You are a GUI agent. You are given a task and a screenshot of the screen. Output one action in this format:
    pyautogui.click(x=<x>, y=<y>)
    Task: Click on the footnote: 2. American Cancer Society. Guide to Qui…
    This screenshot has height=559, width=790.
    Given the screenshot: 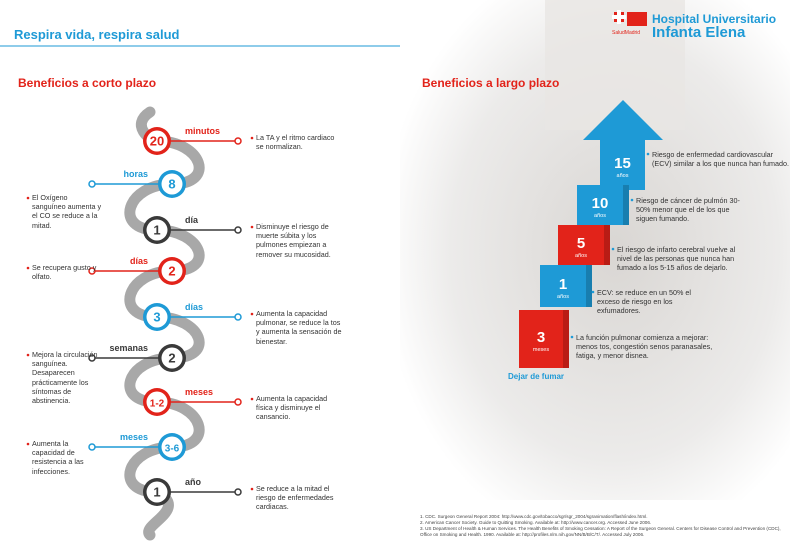 What is the action you would take?
    pyautogui.click(x=536, y=522)
    